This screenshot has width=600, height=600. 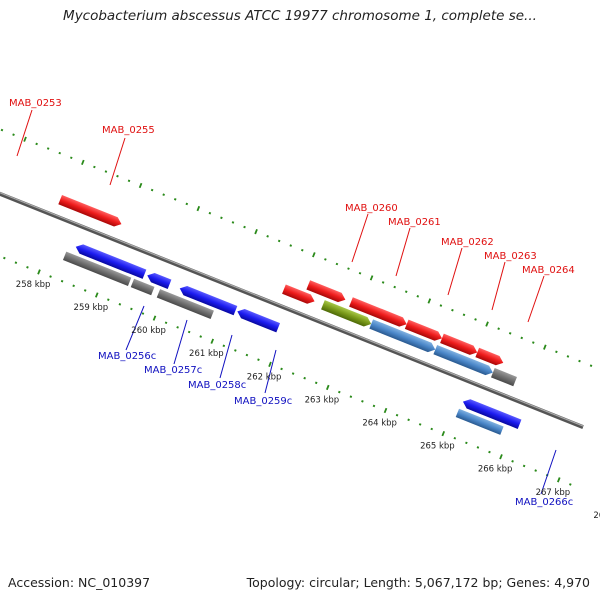 What do you see at coordinates (322, 400) in the screenshot?
I see `tick-label: 263 kbp` at bounding box center [322, 400].